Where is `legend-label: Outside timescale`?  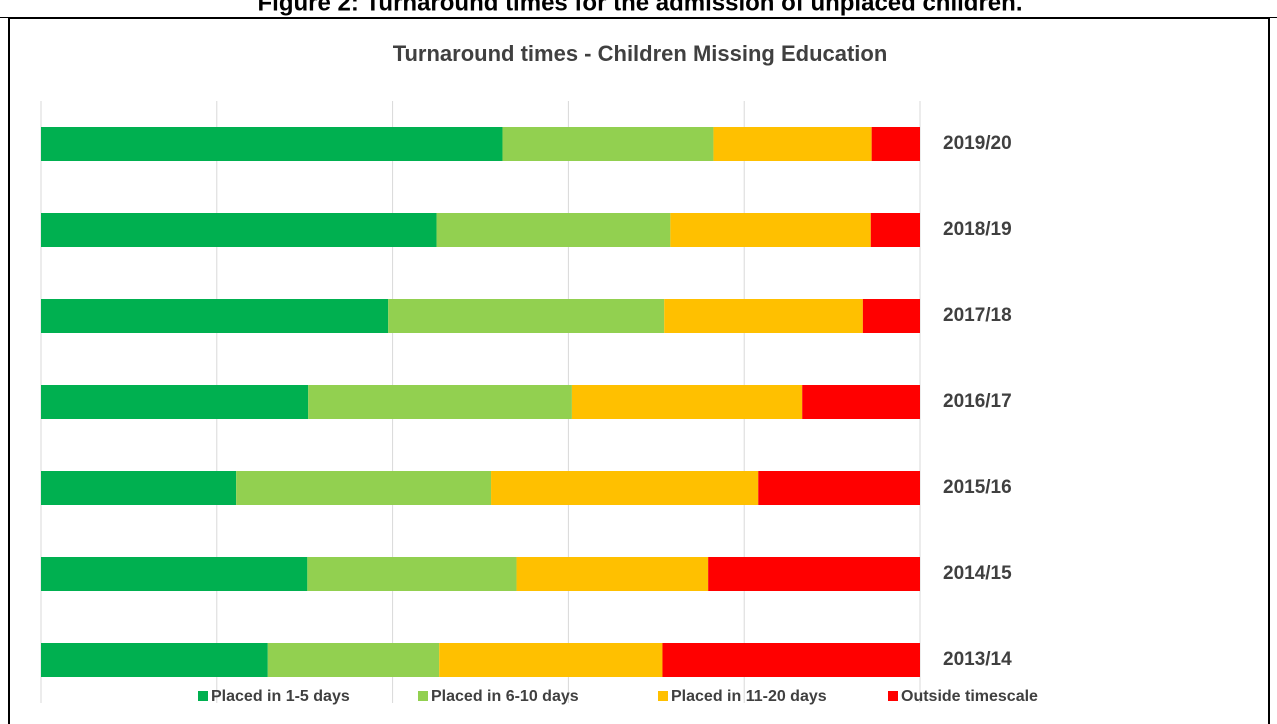 legend-label: Outside timescale is located at coordinates (969, 696).